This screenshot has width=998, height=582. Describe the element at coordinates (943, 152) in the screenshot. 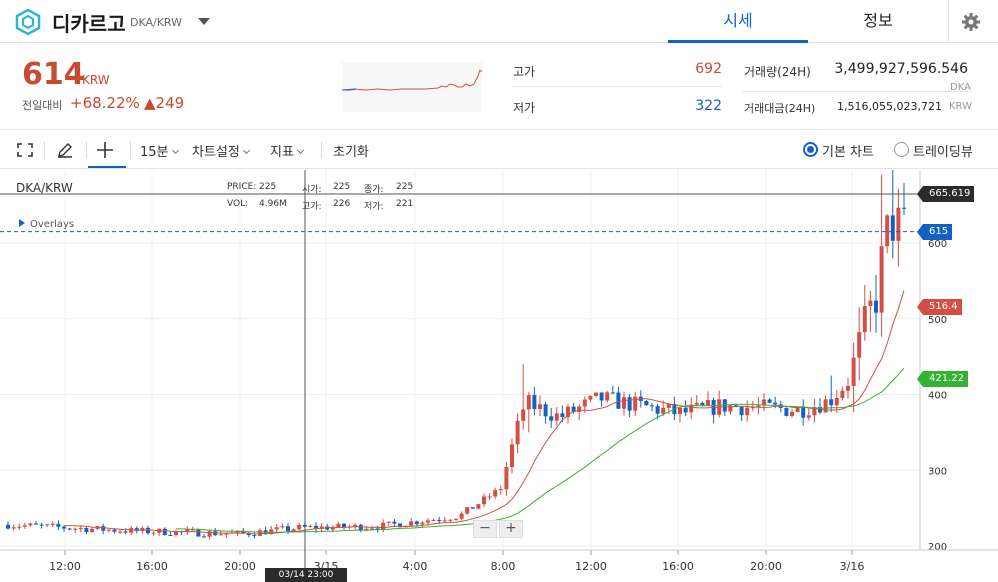

I see `tradingview-label: 트레이딩뷰` at that location.